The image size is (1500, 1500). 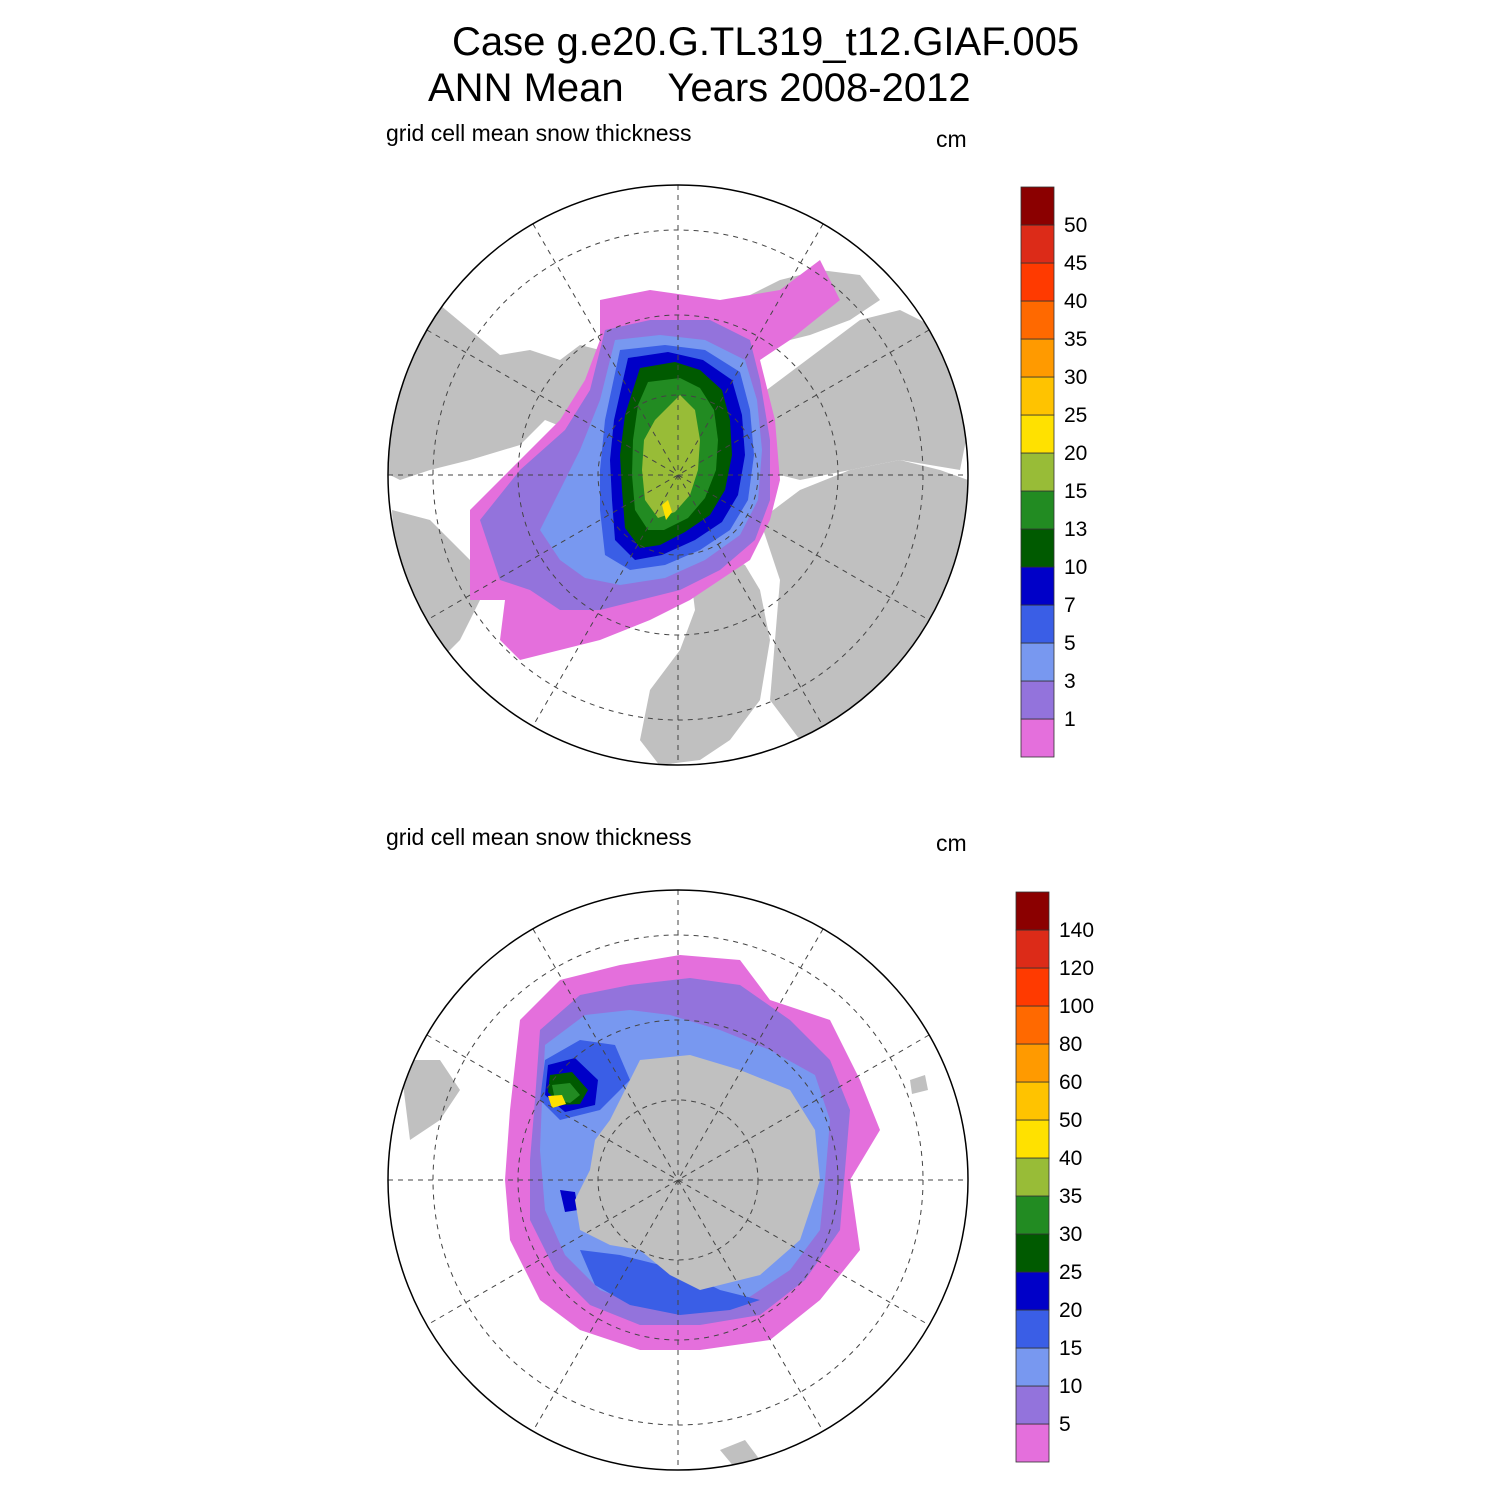 What do you see at coordinates (1075, 567) in the screenshot?
I see `nh-colorbar-level-label: 10` at bounding box center [1075, 567].